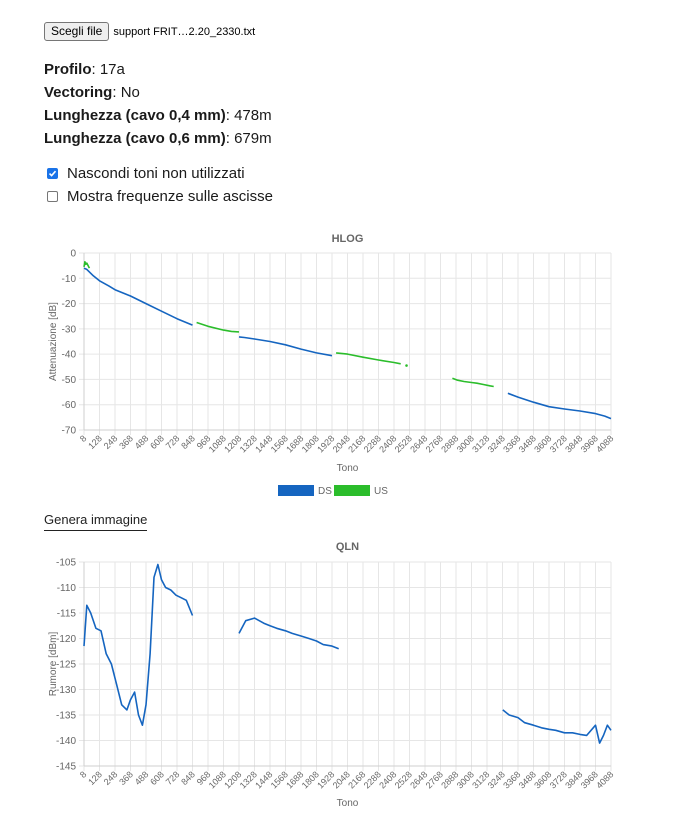  Describe the element at coordinates (66, 767) in the screenshot. I see `y-tick-label: -145` at that location.